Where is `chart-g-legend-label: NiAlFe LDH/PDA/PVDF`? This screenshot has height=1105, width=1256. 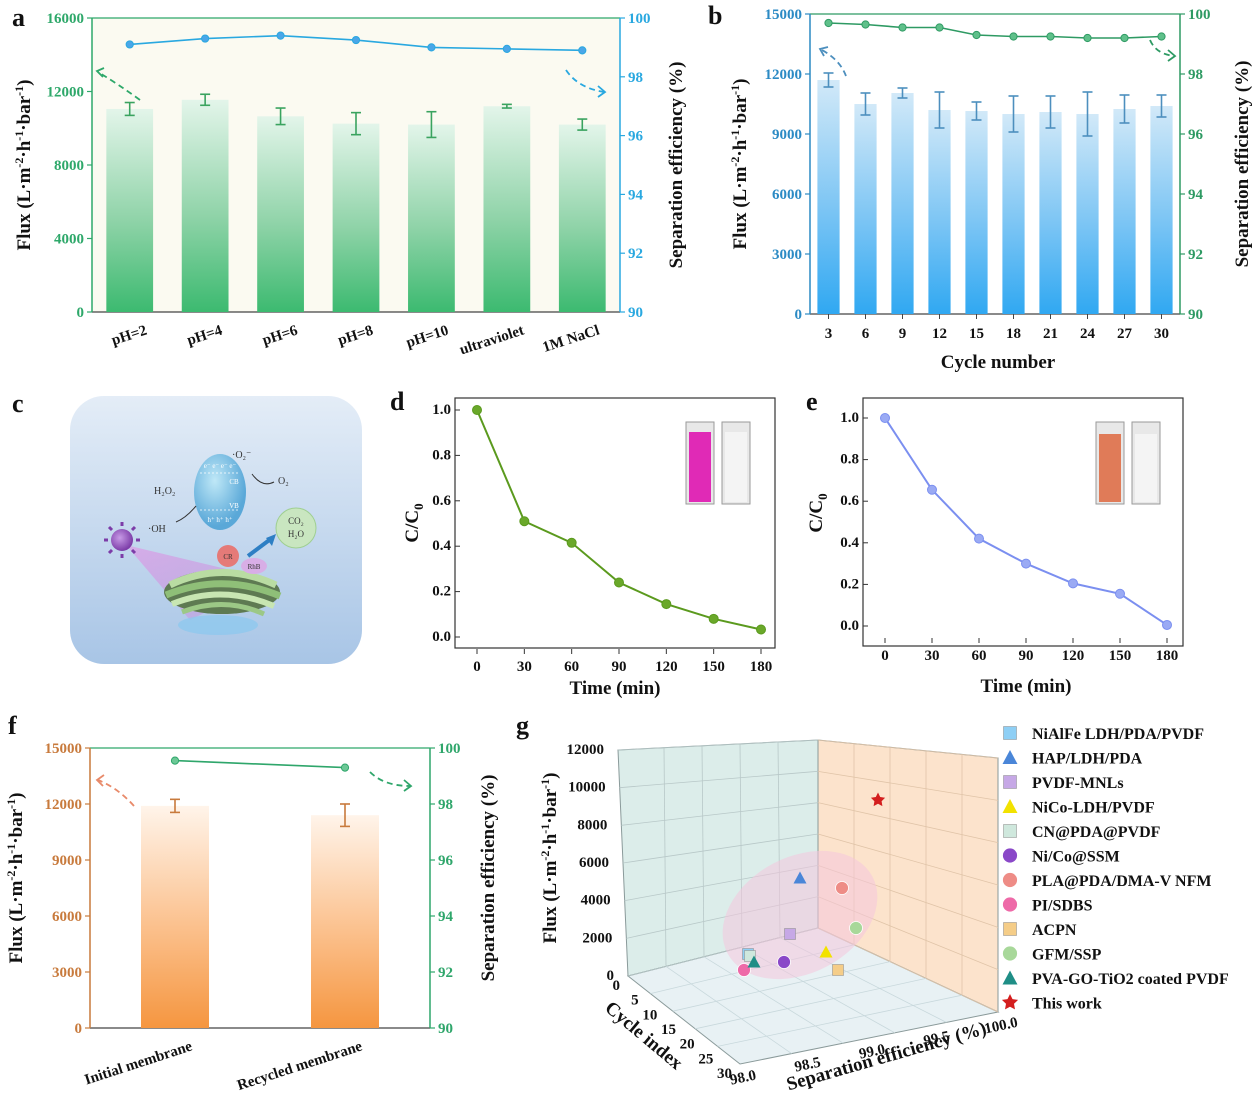
chart-g-legend-label: NiAlFe LDH/PDA/PVDF is located at coordinates (1118, 734).